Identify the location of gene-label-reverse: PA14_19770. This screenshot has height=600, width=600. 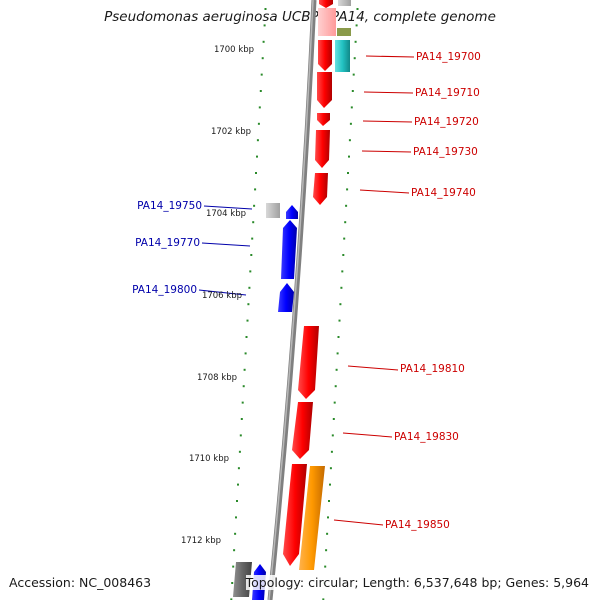
(167, 243).